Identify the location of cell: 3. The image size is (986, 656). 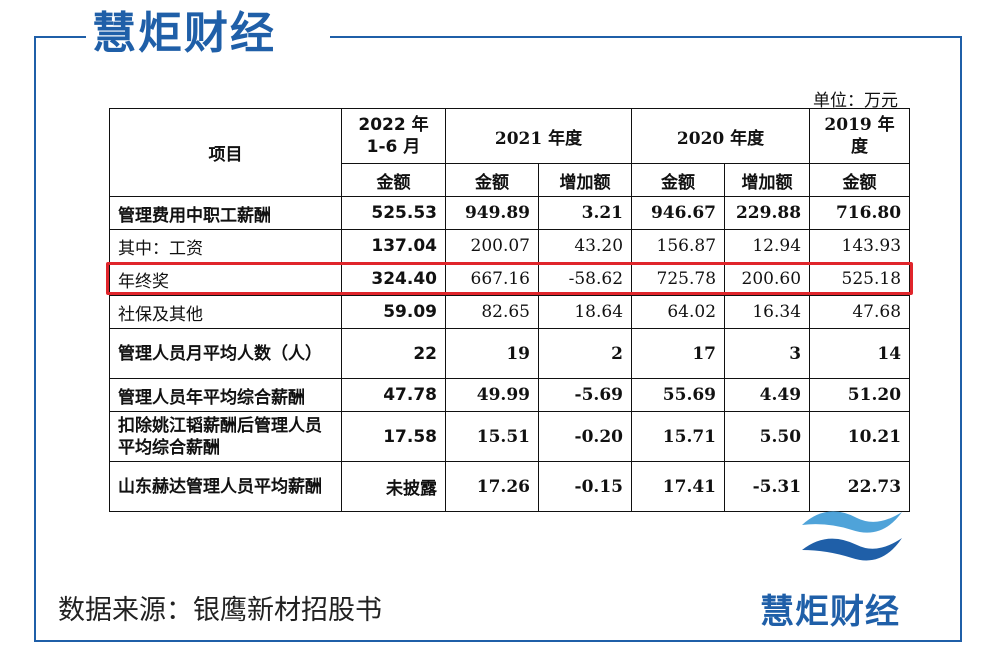
(767, 353).